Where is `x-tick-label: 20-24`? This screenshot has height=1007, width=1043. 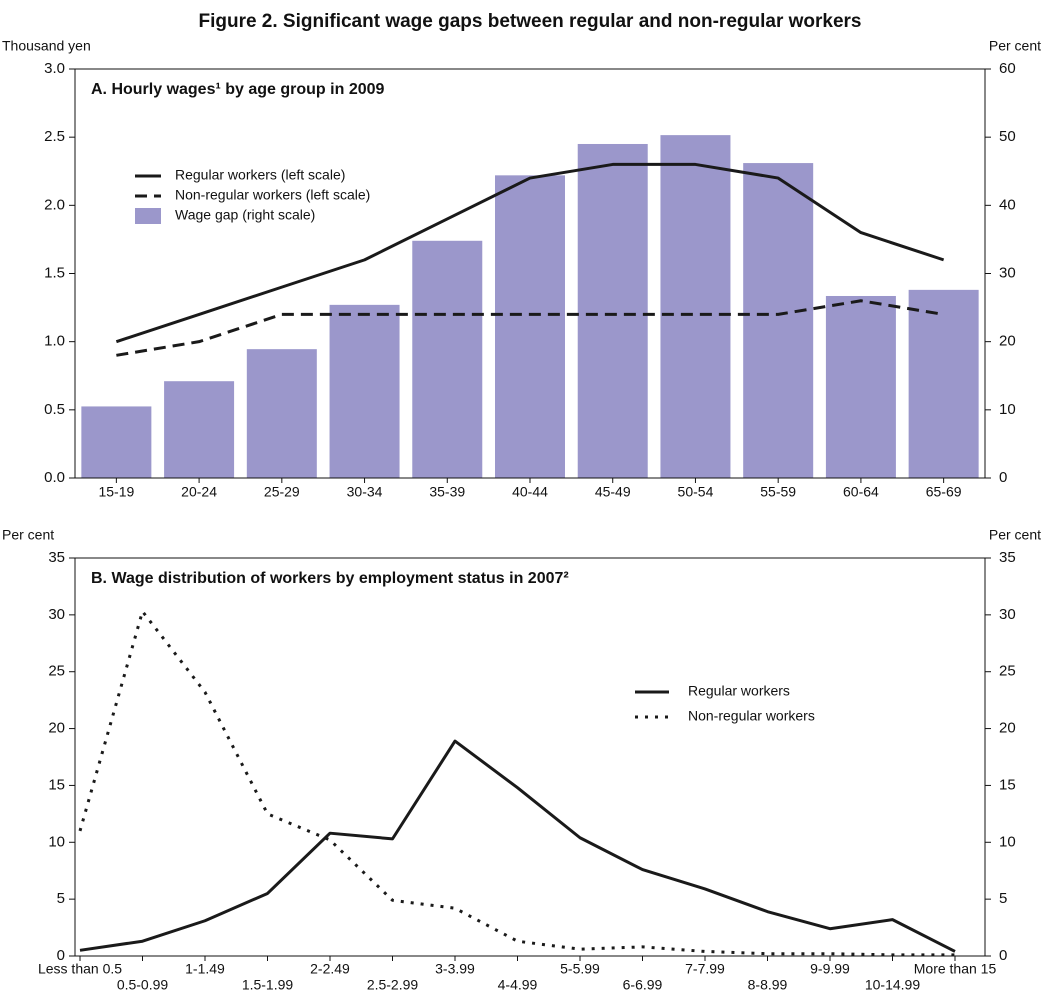
x-tick-label: 20-24 is located at coordinates (199, 492).